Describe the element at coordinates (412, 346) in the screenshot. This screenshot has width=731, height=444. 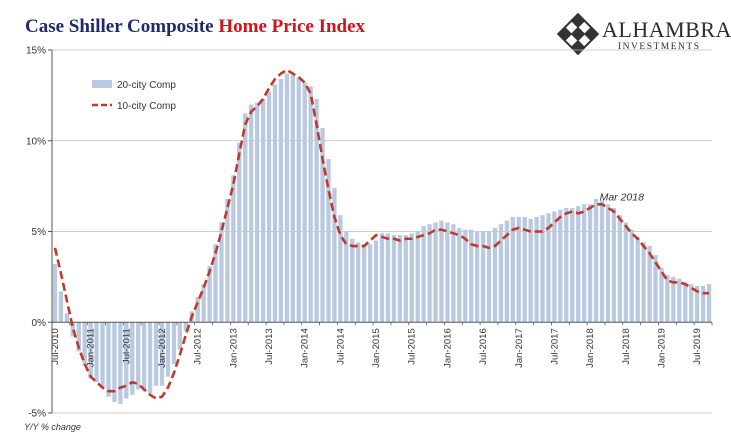
I see `x-tick-label: Jul-2015` at that location.